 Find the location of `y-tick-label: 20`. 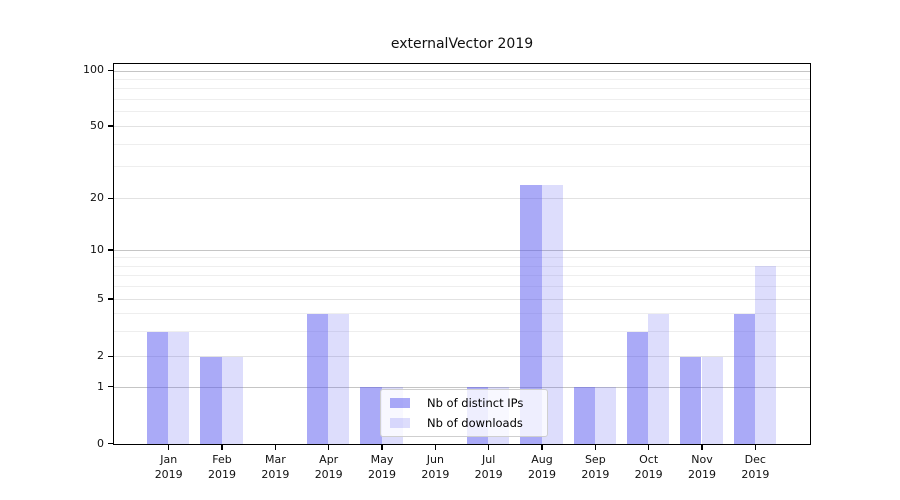

y-tick-label: 20 is located at coordinates (97, 198).